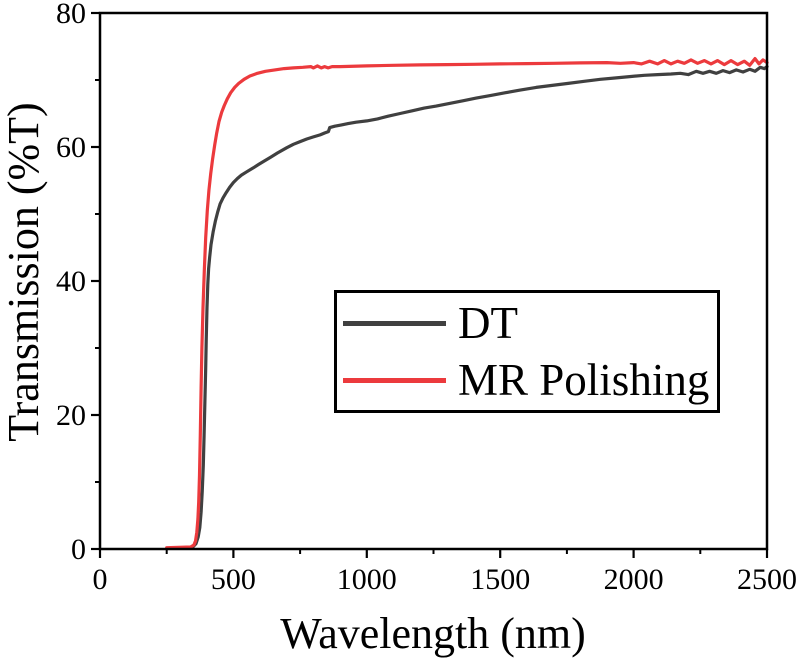 The image size is (800, 668). I want to click on legend-line-dt, so click(394, 323).